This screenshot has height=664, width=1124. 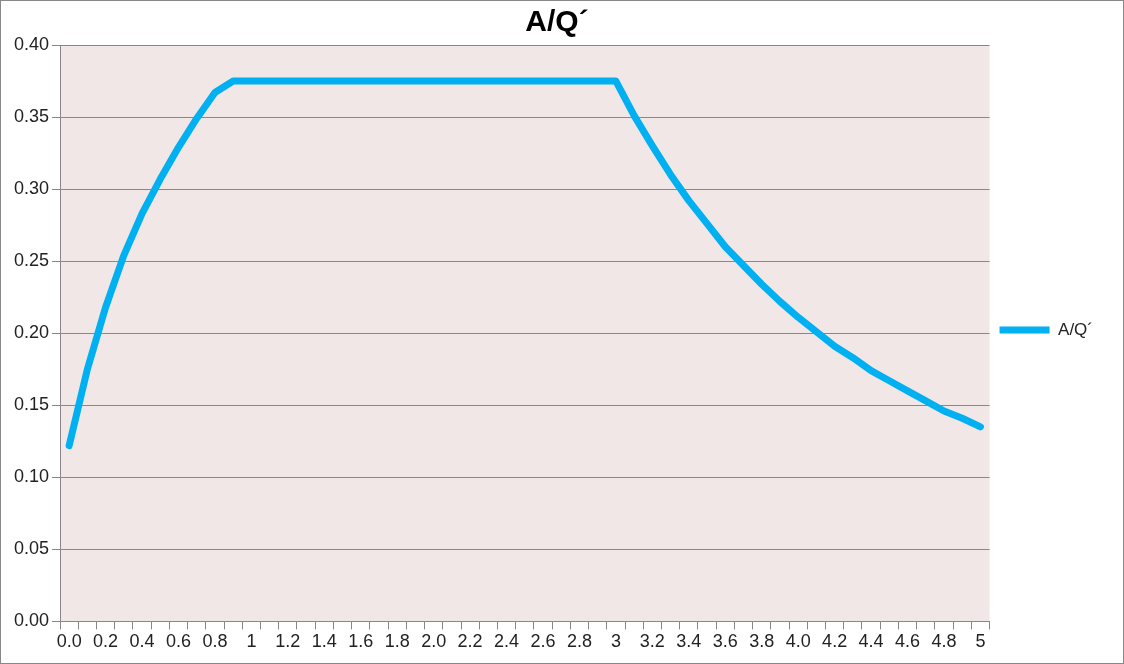 I want to click on y-tick-label: 0.00, so click(x=31, y=620).